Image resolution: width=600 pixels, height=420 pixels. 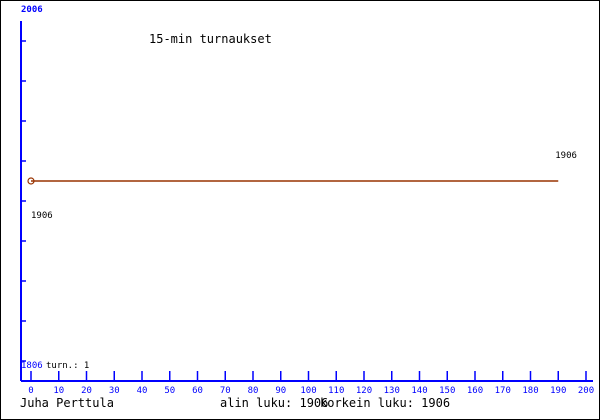 What do you see at coordinates (392, 391) in the screenshot?
I see `x-tick-label: 130` at bounding box center [392, 391].